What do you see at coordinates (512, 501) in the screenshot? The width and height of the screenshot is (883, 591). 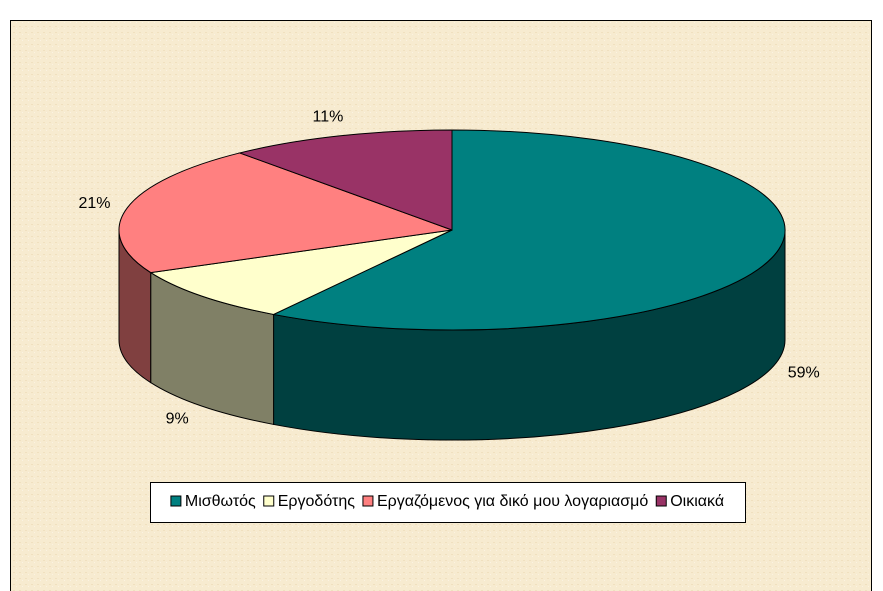 I see `legend-label: Εργαζόμενος για δικό μου λογαριασμό` at bounding box center [512, 501].